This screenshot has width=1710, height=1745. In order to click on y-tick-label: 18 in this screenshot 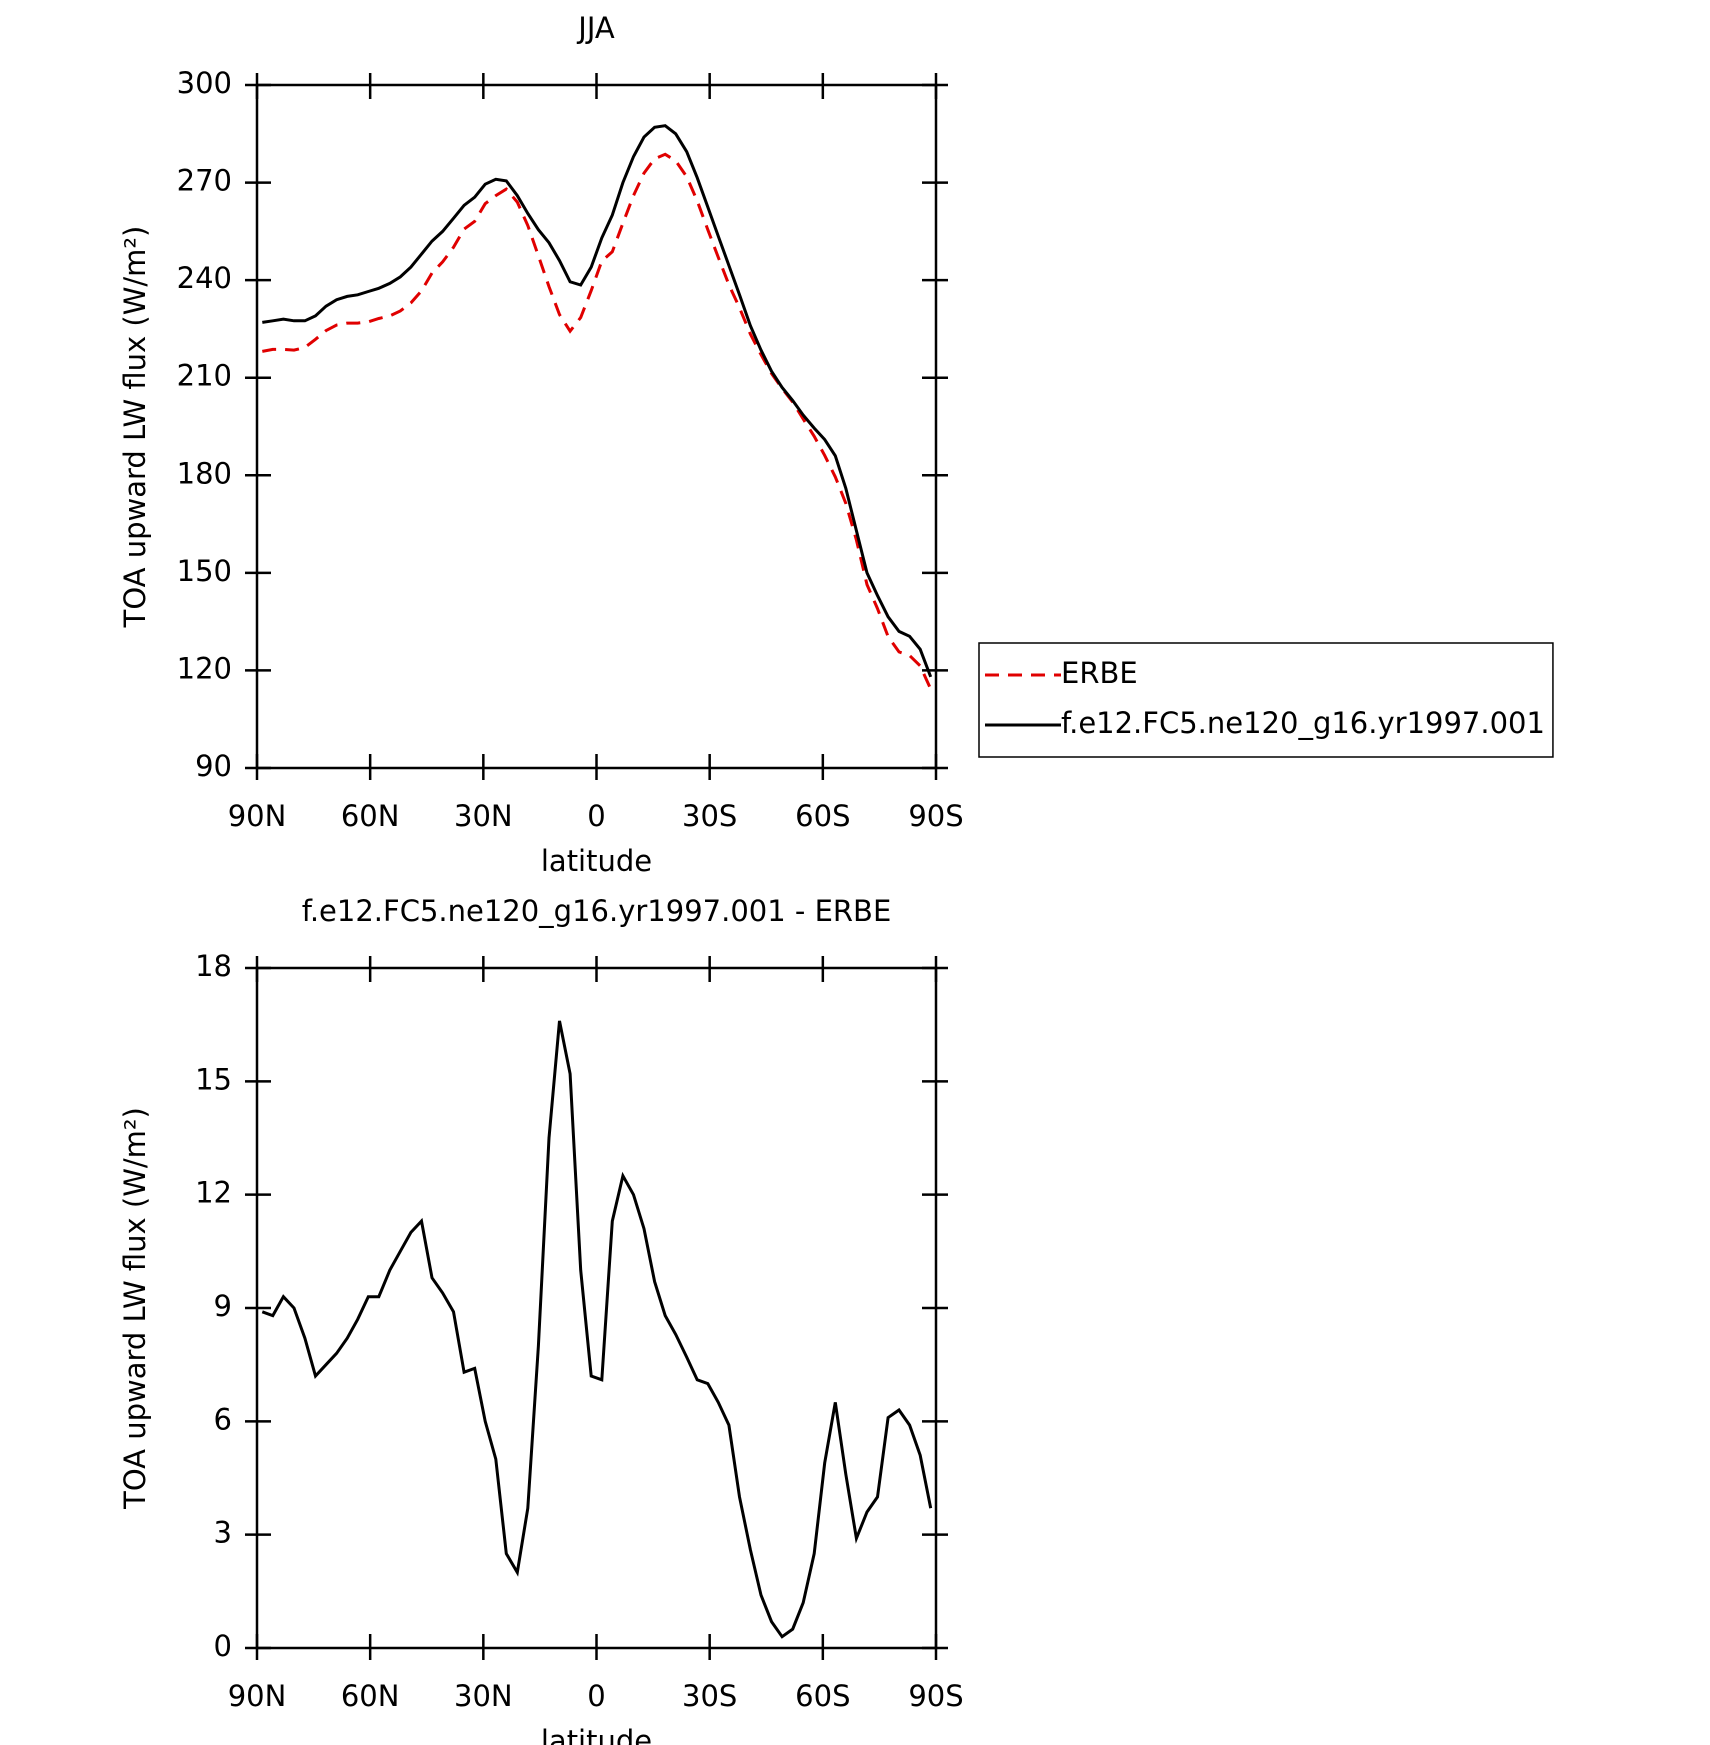, I will do `click(213, 966)`.